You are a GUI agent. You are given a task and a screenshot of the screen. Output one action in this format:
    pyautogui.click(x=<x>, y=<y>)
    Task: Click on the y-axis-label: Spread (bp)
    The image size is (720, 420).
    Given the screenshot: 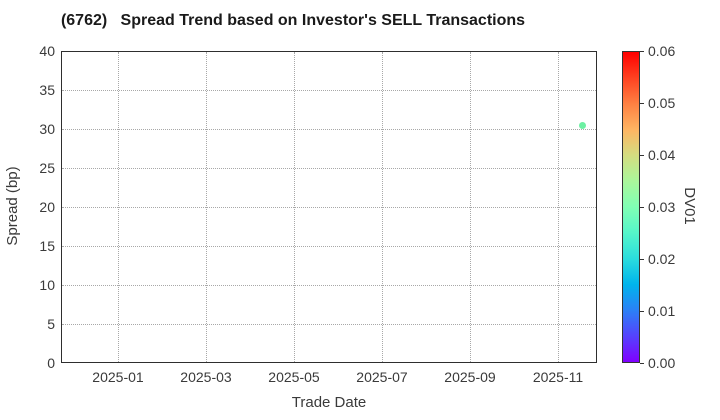 What is the action you would take?
    pyautogui.click(x=12, y=206)
    